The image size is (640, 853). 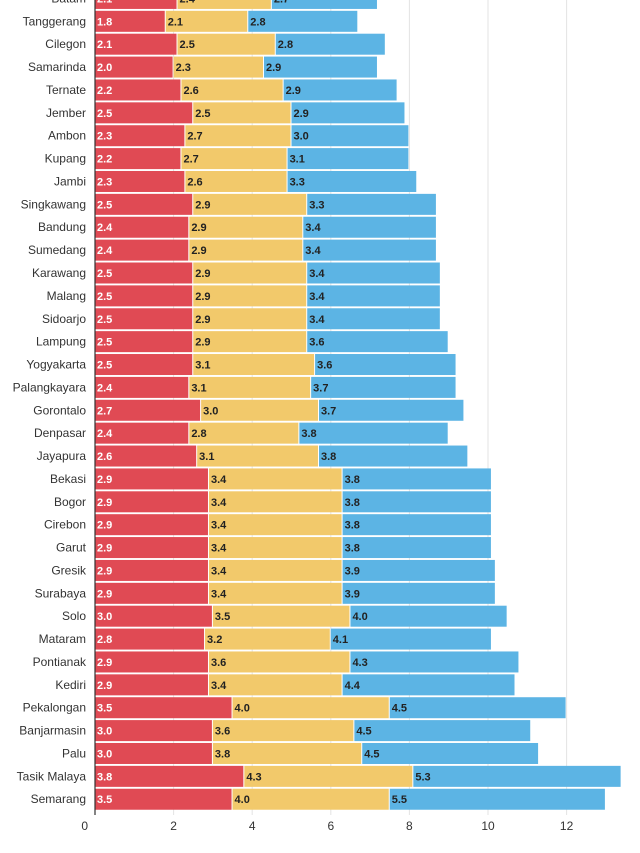 What do you see at coordinates (297, 182) in the screenshot?
I see `data-label: 3.3` at bounding box center [297, 182].